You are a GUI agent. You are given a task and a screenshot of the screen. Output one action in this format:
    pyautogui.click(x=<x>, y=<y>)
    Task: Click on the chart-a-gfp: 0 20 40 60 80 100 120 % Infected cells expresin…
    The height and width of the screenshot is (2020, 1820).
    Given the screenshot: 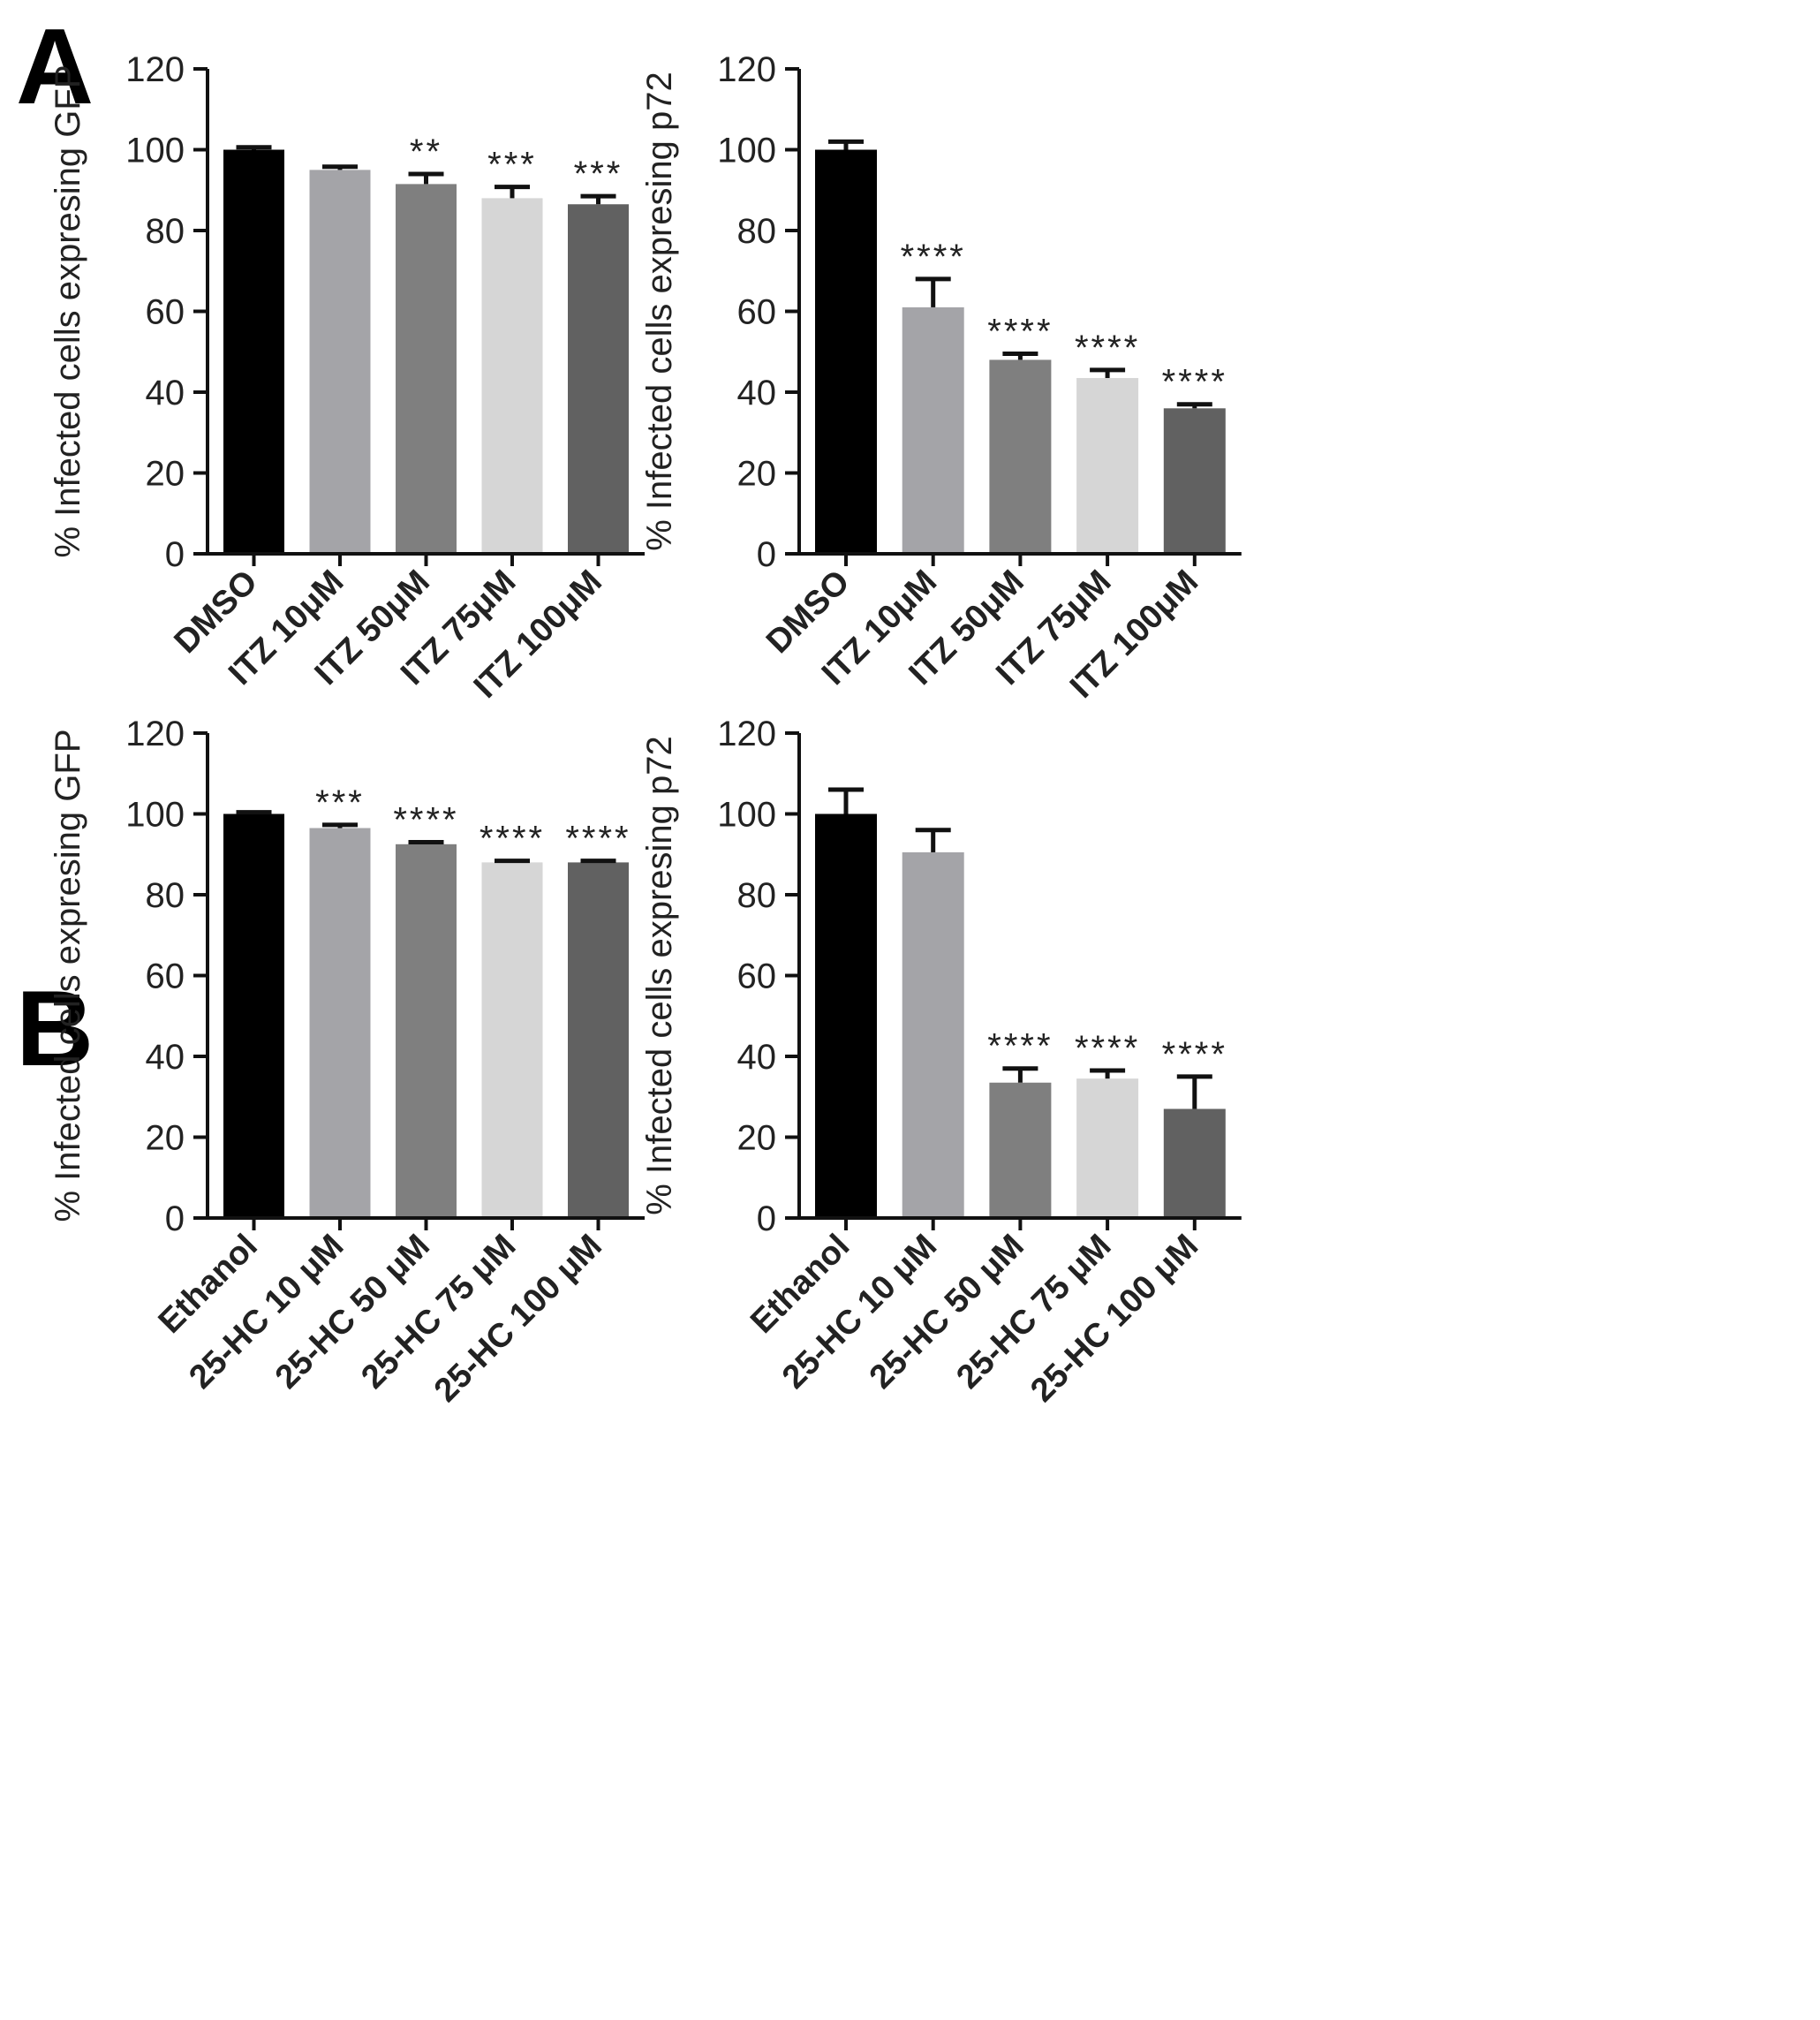 What is the action you would take?
    pyautogui.click(x=347, y=378)
    